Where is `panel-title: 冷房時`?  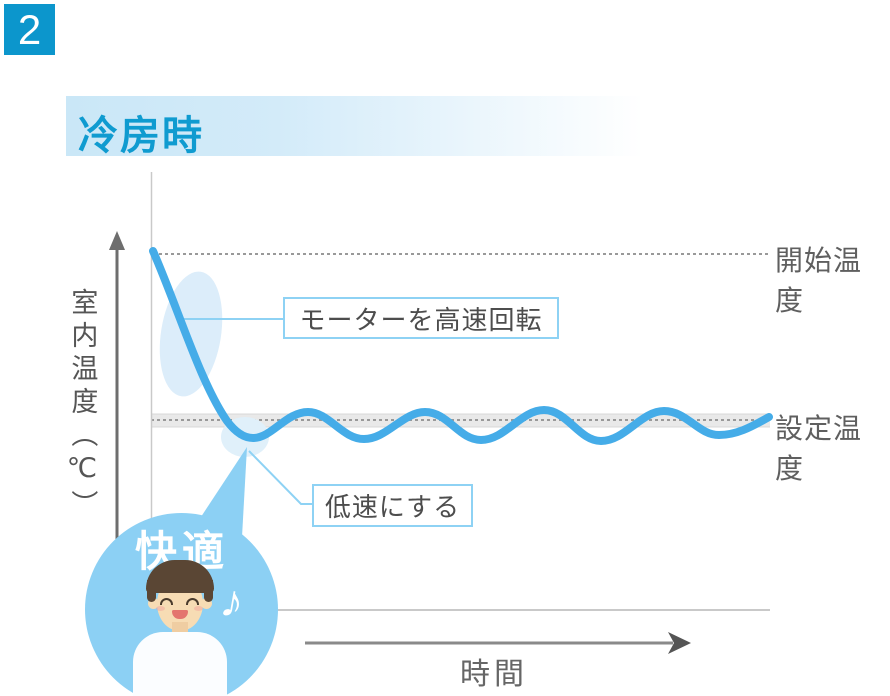 panel-title: 冷房時 is located at coordinates (141, 136).